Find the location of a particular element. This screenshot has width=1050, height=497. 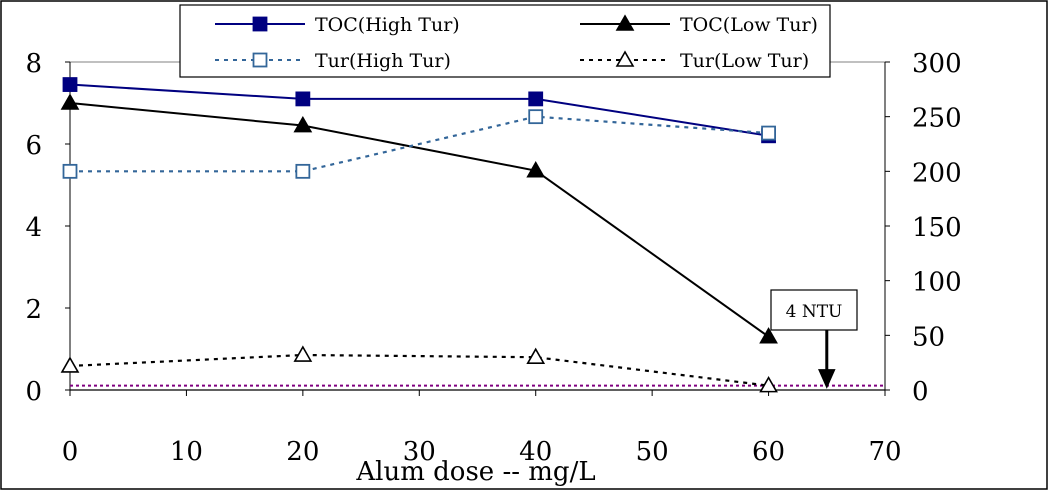

y-right-tick-label: 200 is located at coordinates (937, 173).